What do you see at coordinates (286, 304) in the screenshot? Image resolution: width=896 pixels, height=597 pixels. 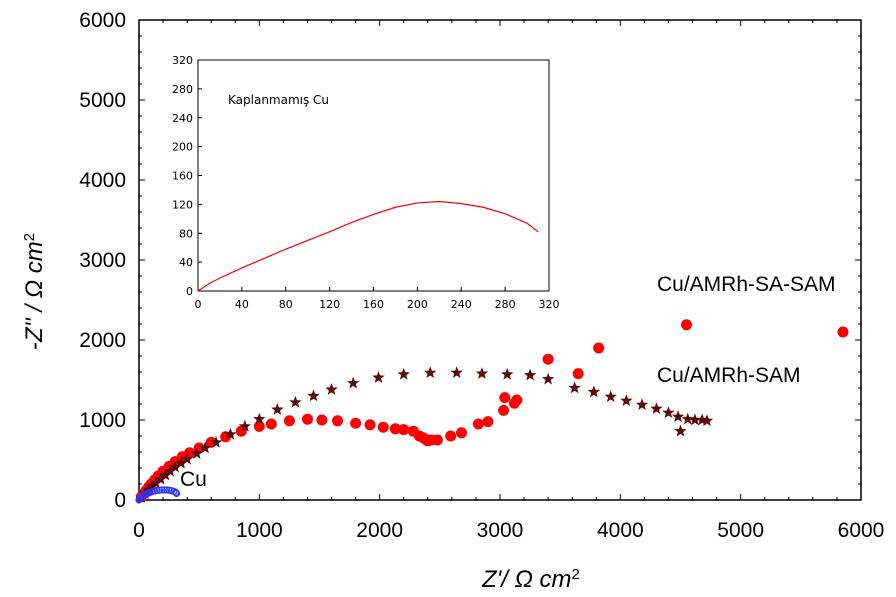 I see `inset-x-tick-label: 80` at bounding box center [286, 304].